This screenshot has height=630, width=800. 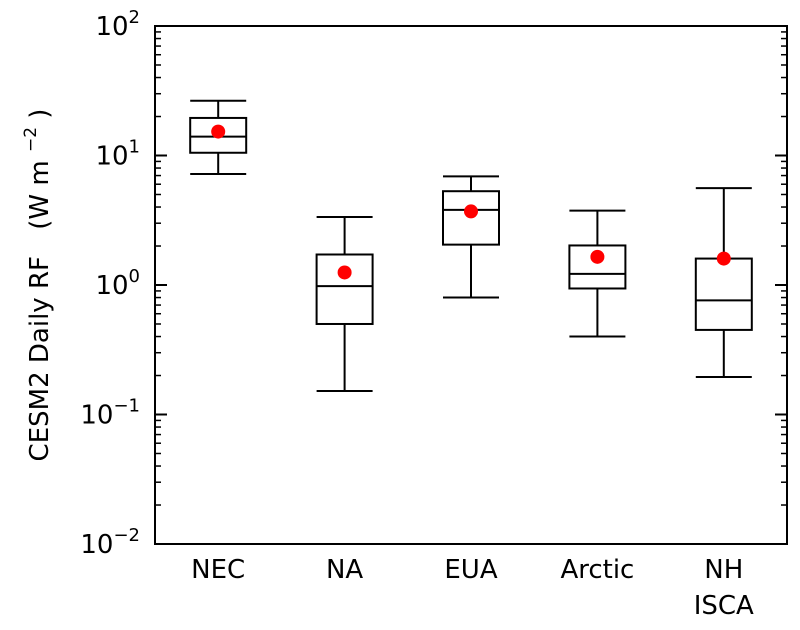 I want to click on x-tick-label: NA, so click(x=344, y=570).